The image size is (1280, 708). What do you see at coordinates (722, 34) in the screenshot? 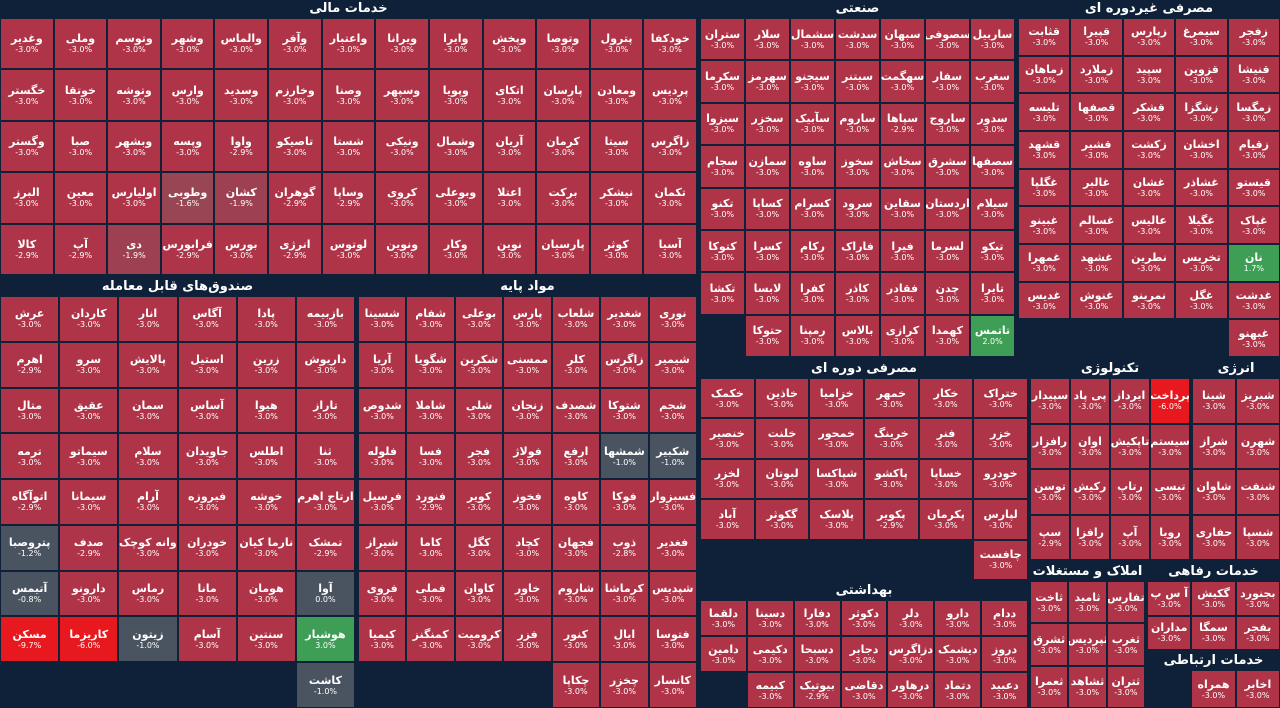
I see `stock-name: ستران` at bounding box center [722, 34].